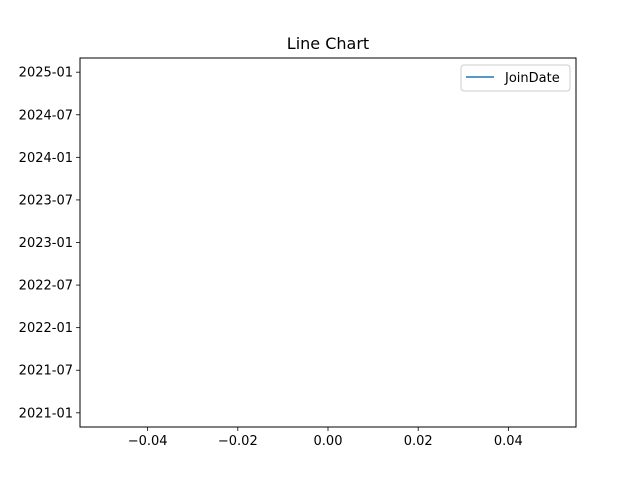 The height and width of the screenshot is (484, 640). What do you see at coordinates (148, 441) in the screenshot?
I see `x-tick-label: −0.04` at bounding box center [148, 441].